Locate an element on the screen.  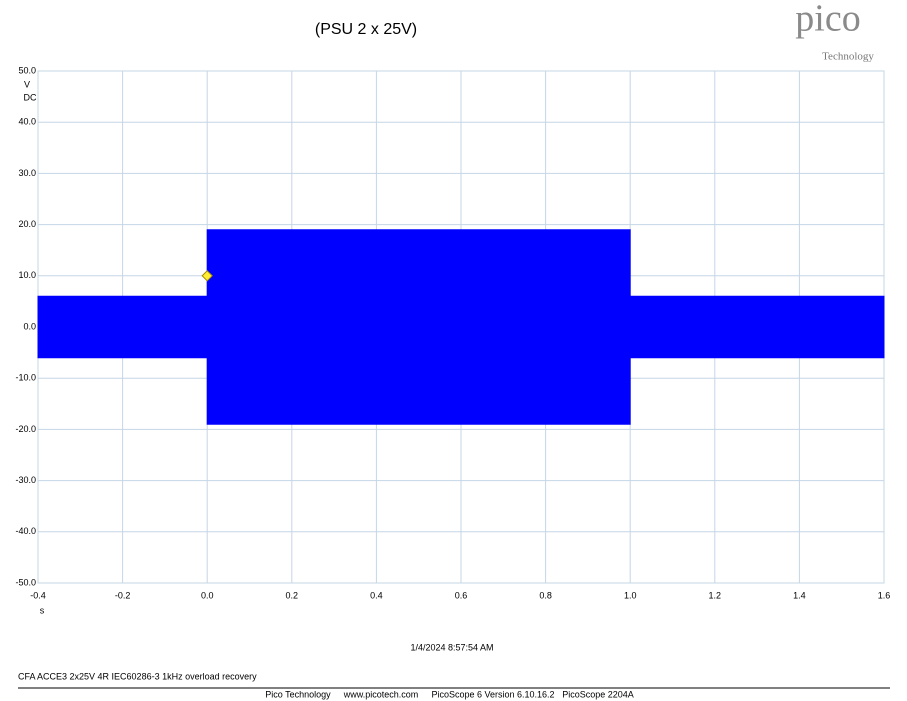
y-coupling: DC is located at coordinates (30, 97).